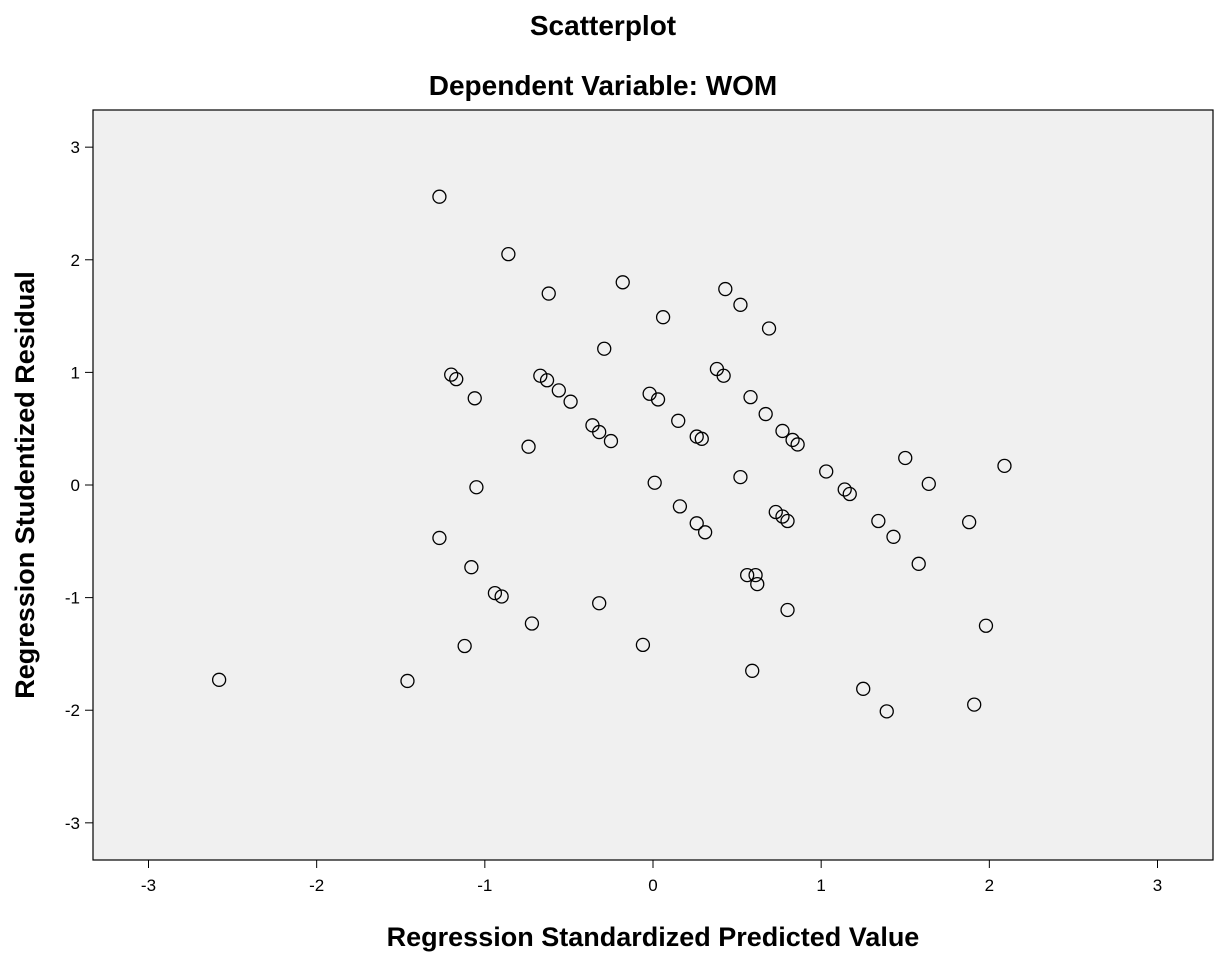  Describe the element at coordinates (989, 885) in the screenshot. I see `x-tick-label: 2` at that location.